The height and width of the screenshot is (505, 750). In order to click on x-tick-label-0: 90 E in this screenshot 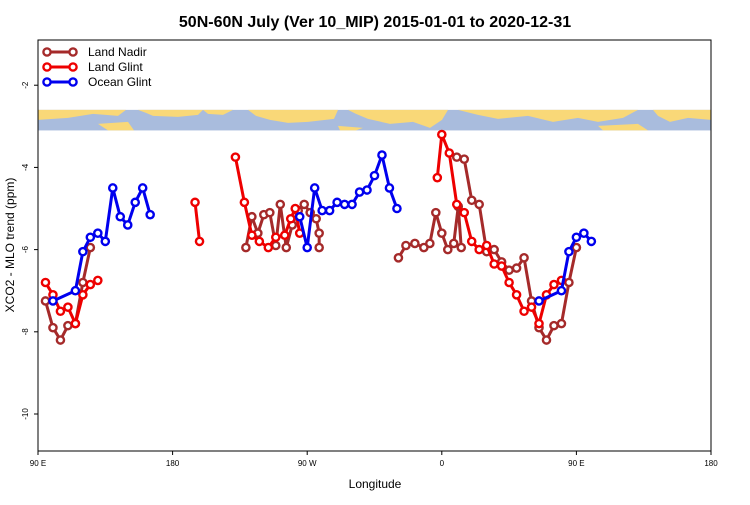, I will do `click(38, 463)`.